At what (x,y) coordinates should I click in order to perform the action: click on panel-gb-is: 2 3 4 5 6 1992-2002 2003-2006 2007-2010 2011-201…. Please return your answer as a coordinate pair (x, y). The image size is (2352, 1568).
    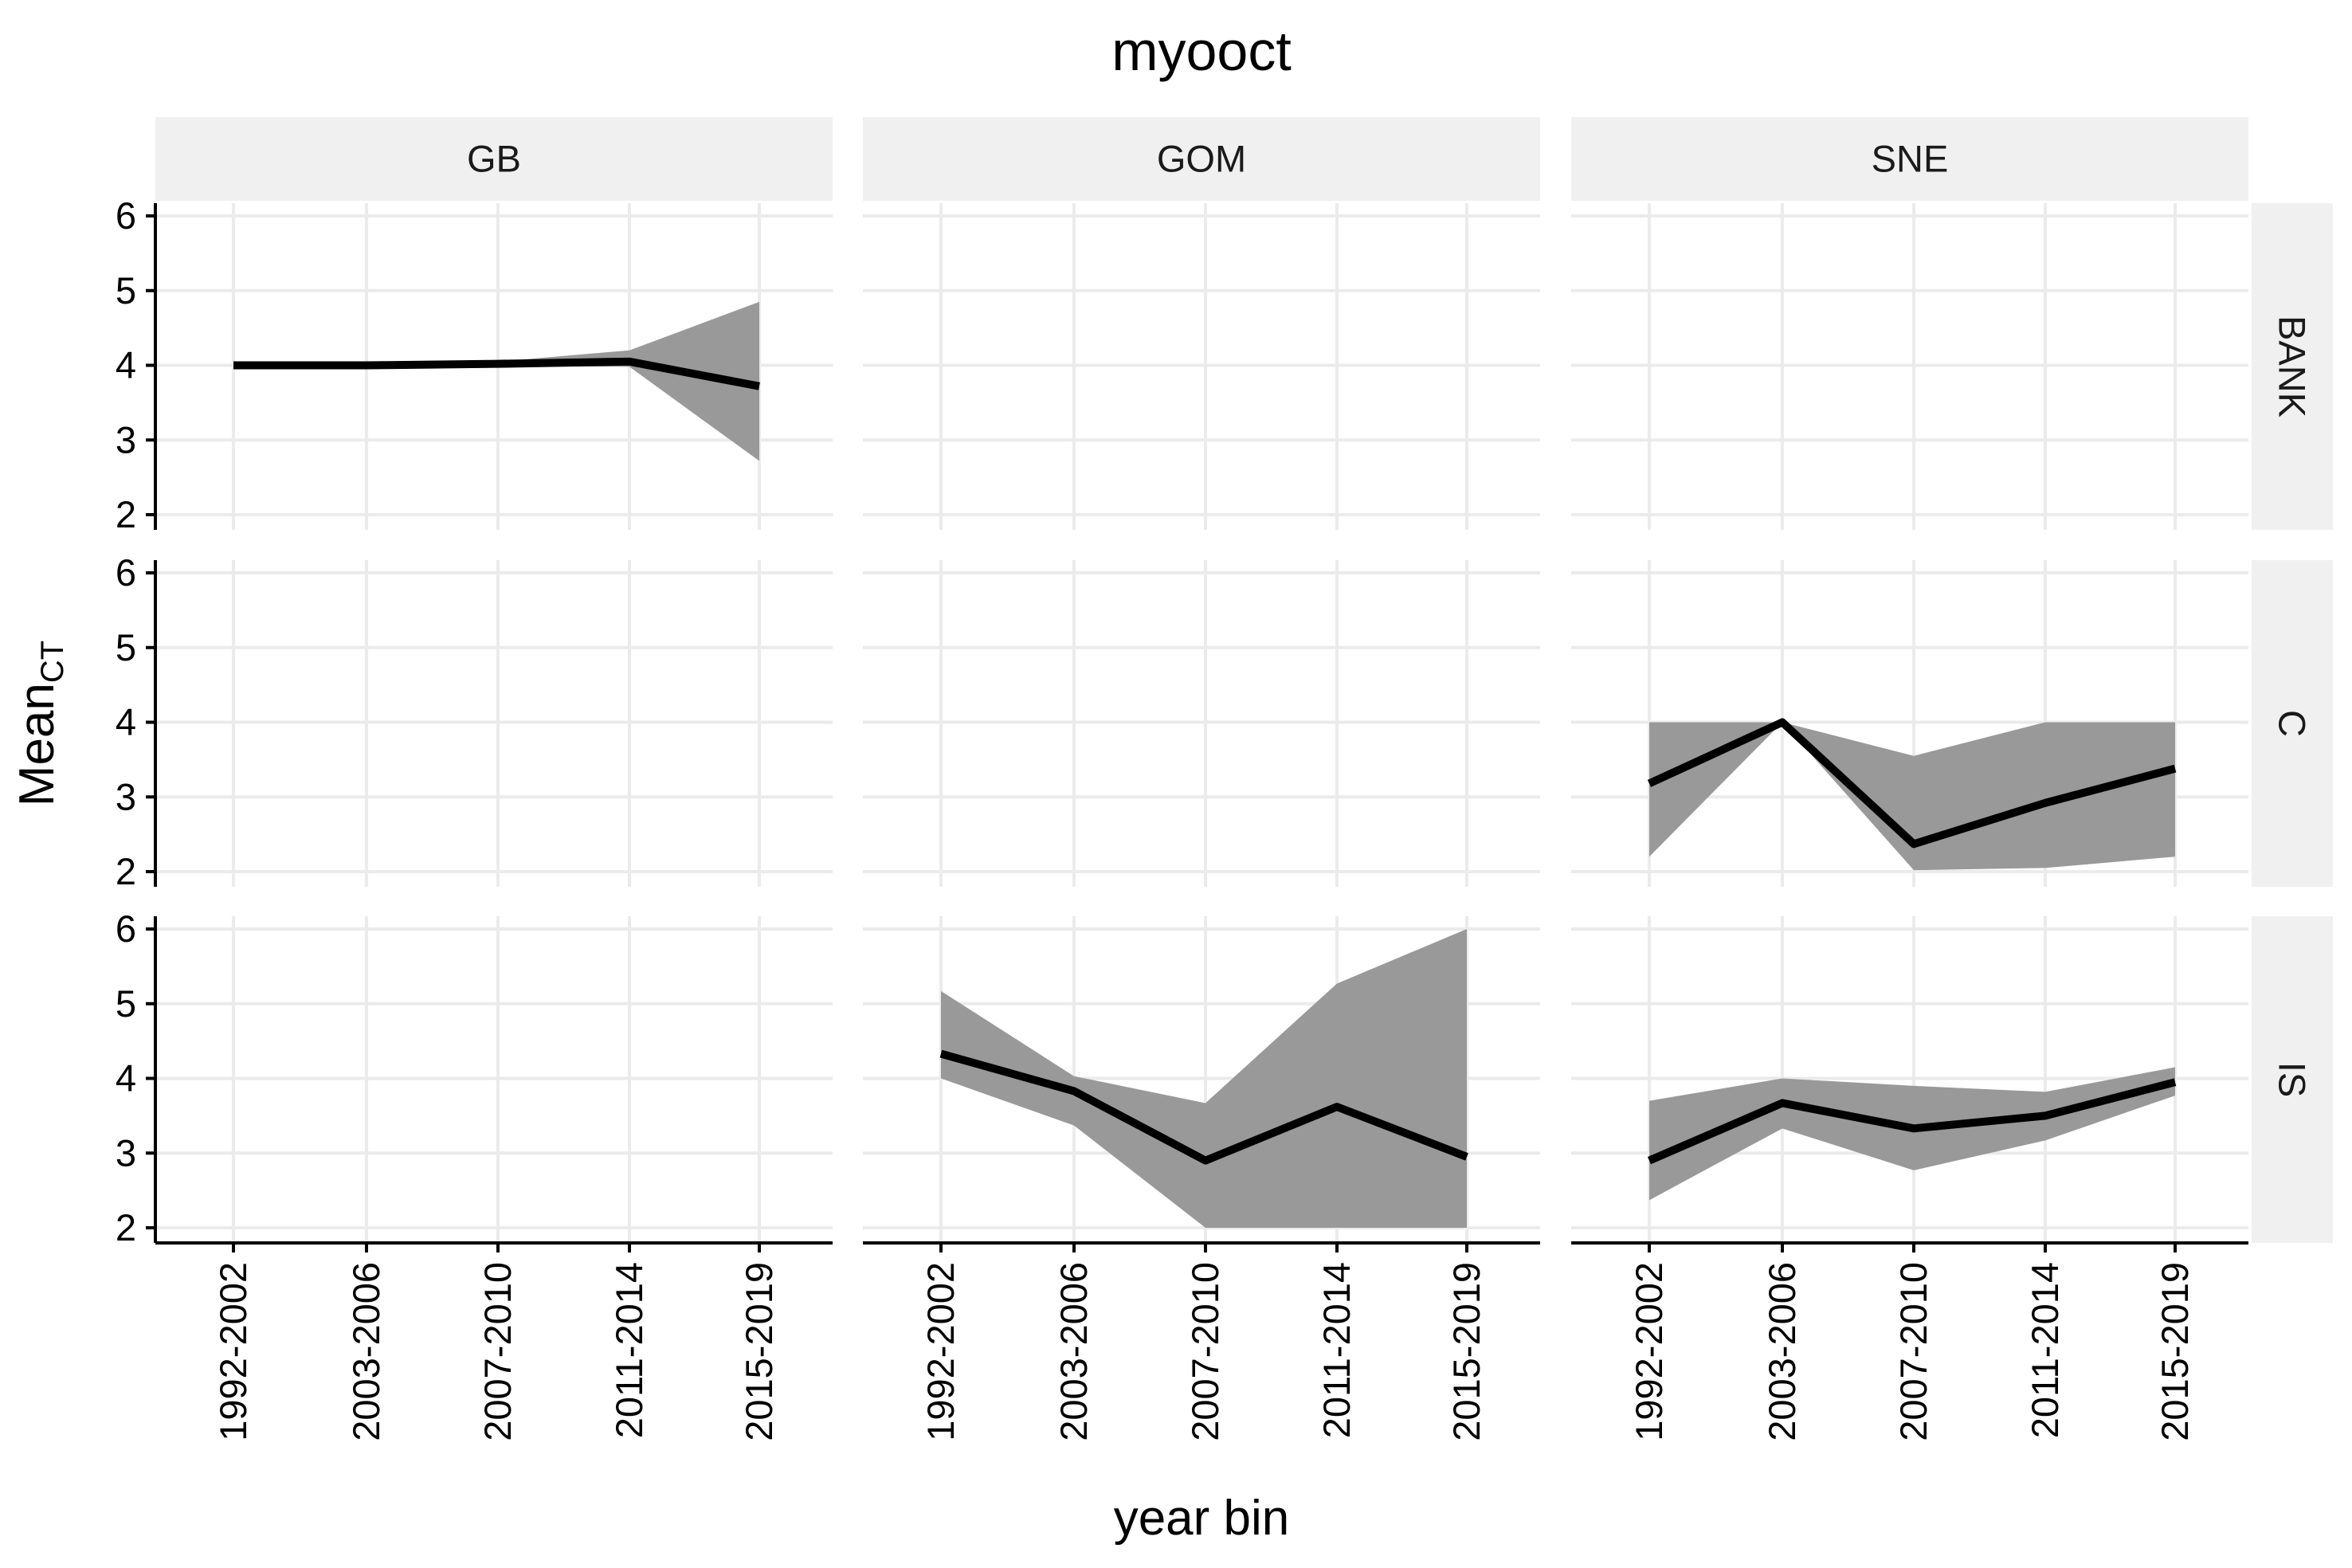
    Looking at the image, I should click on (474, 1174).